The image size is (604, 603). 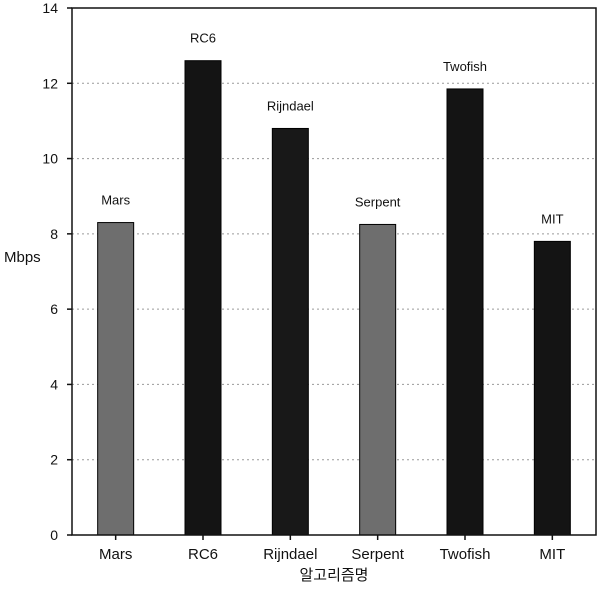 What do you see at coordinates (290, 331) in the screenshot?
I see `bar-rijndael` at bounding box center [290, 331].